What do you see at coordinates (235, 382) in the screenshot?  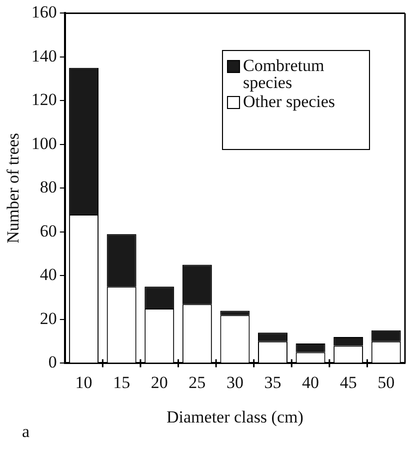 I see `x-tick-label: 30` at bounding box center [235, 382].